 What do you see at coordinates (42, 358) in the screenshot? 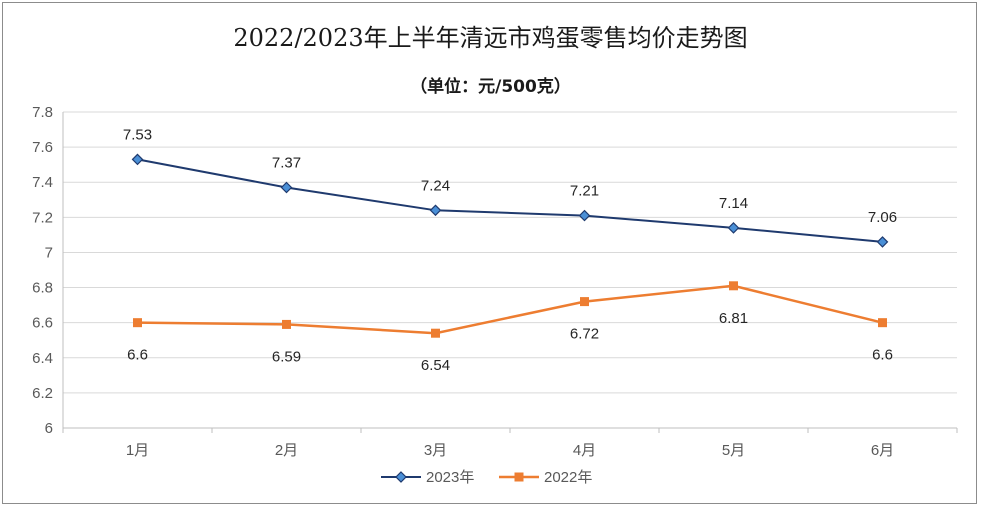
I see `y-tick-label: 6.4` at bounding box center [42, 358].